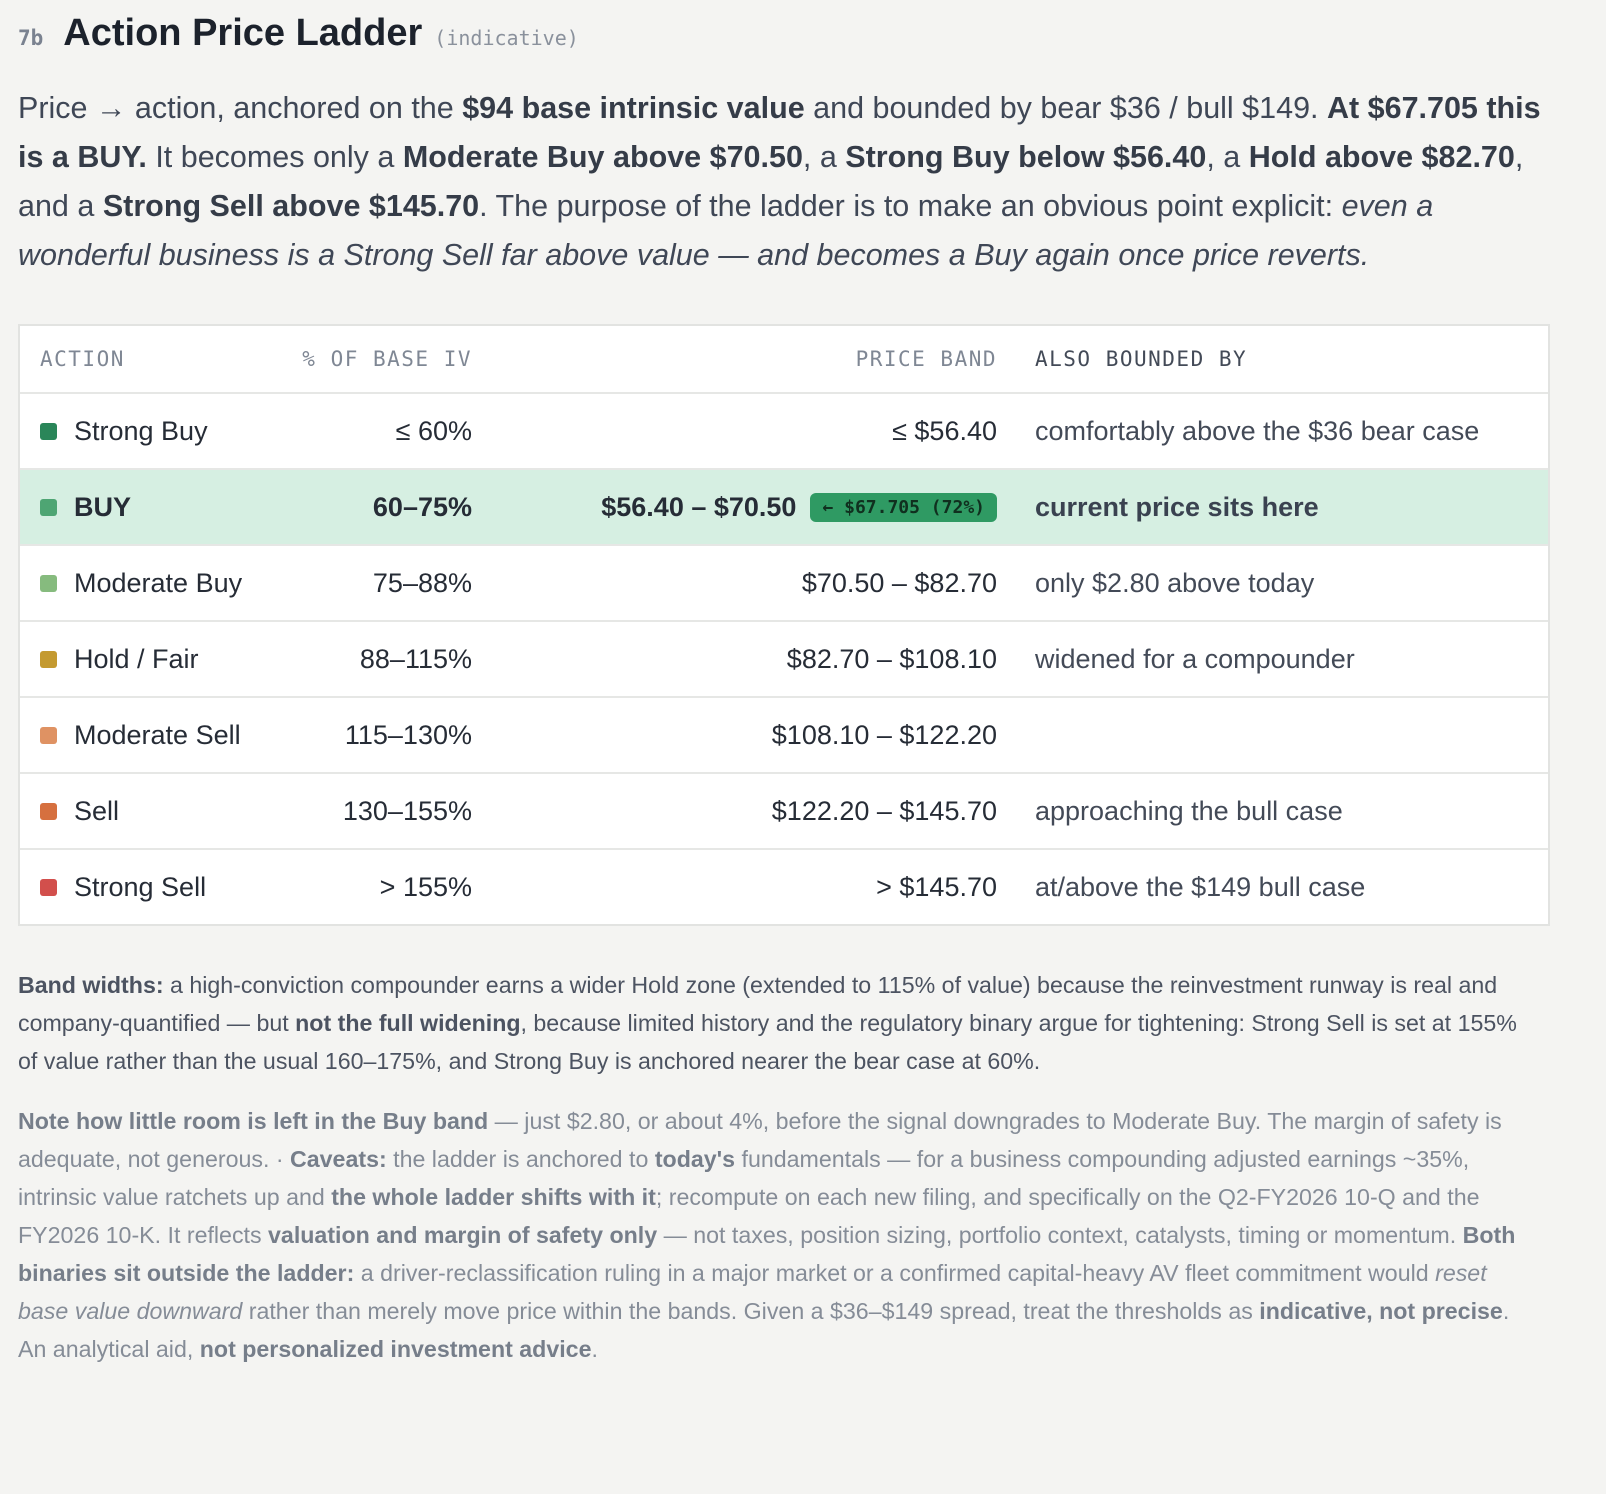  I want to click on note-text: widened for a compounder, so click(1195, 658).